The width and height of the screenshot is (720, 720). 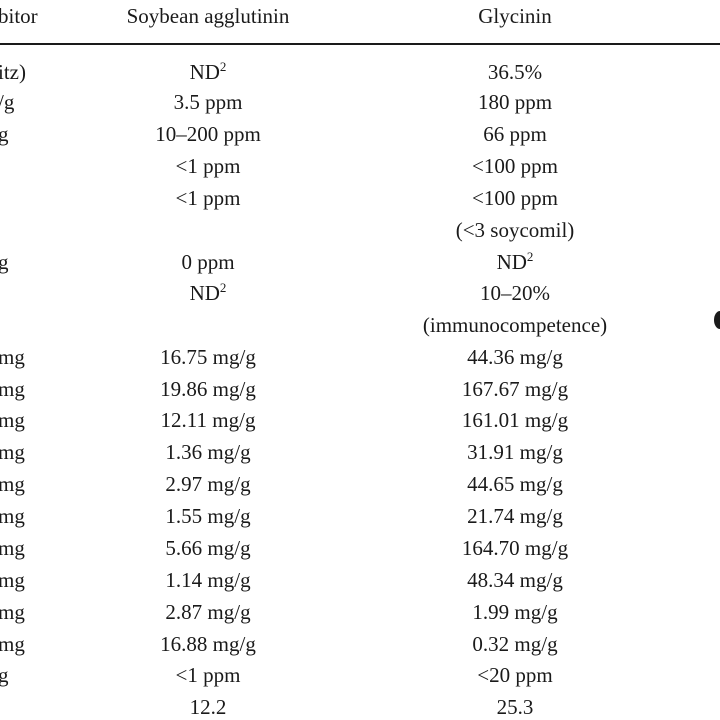 I want to click on table-cell-col0-row-2: g, so click(x=4, y=134).